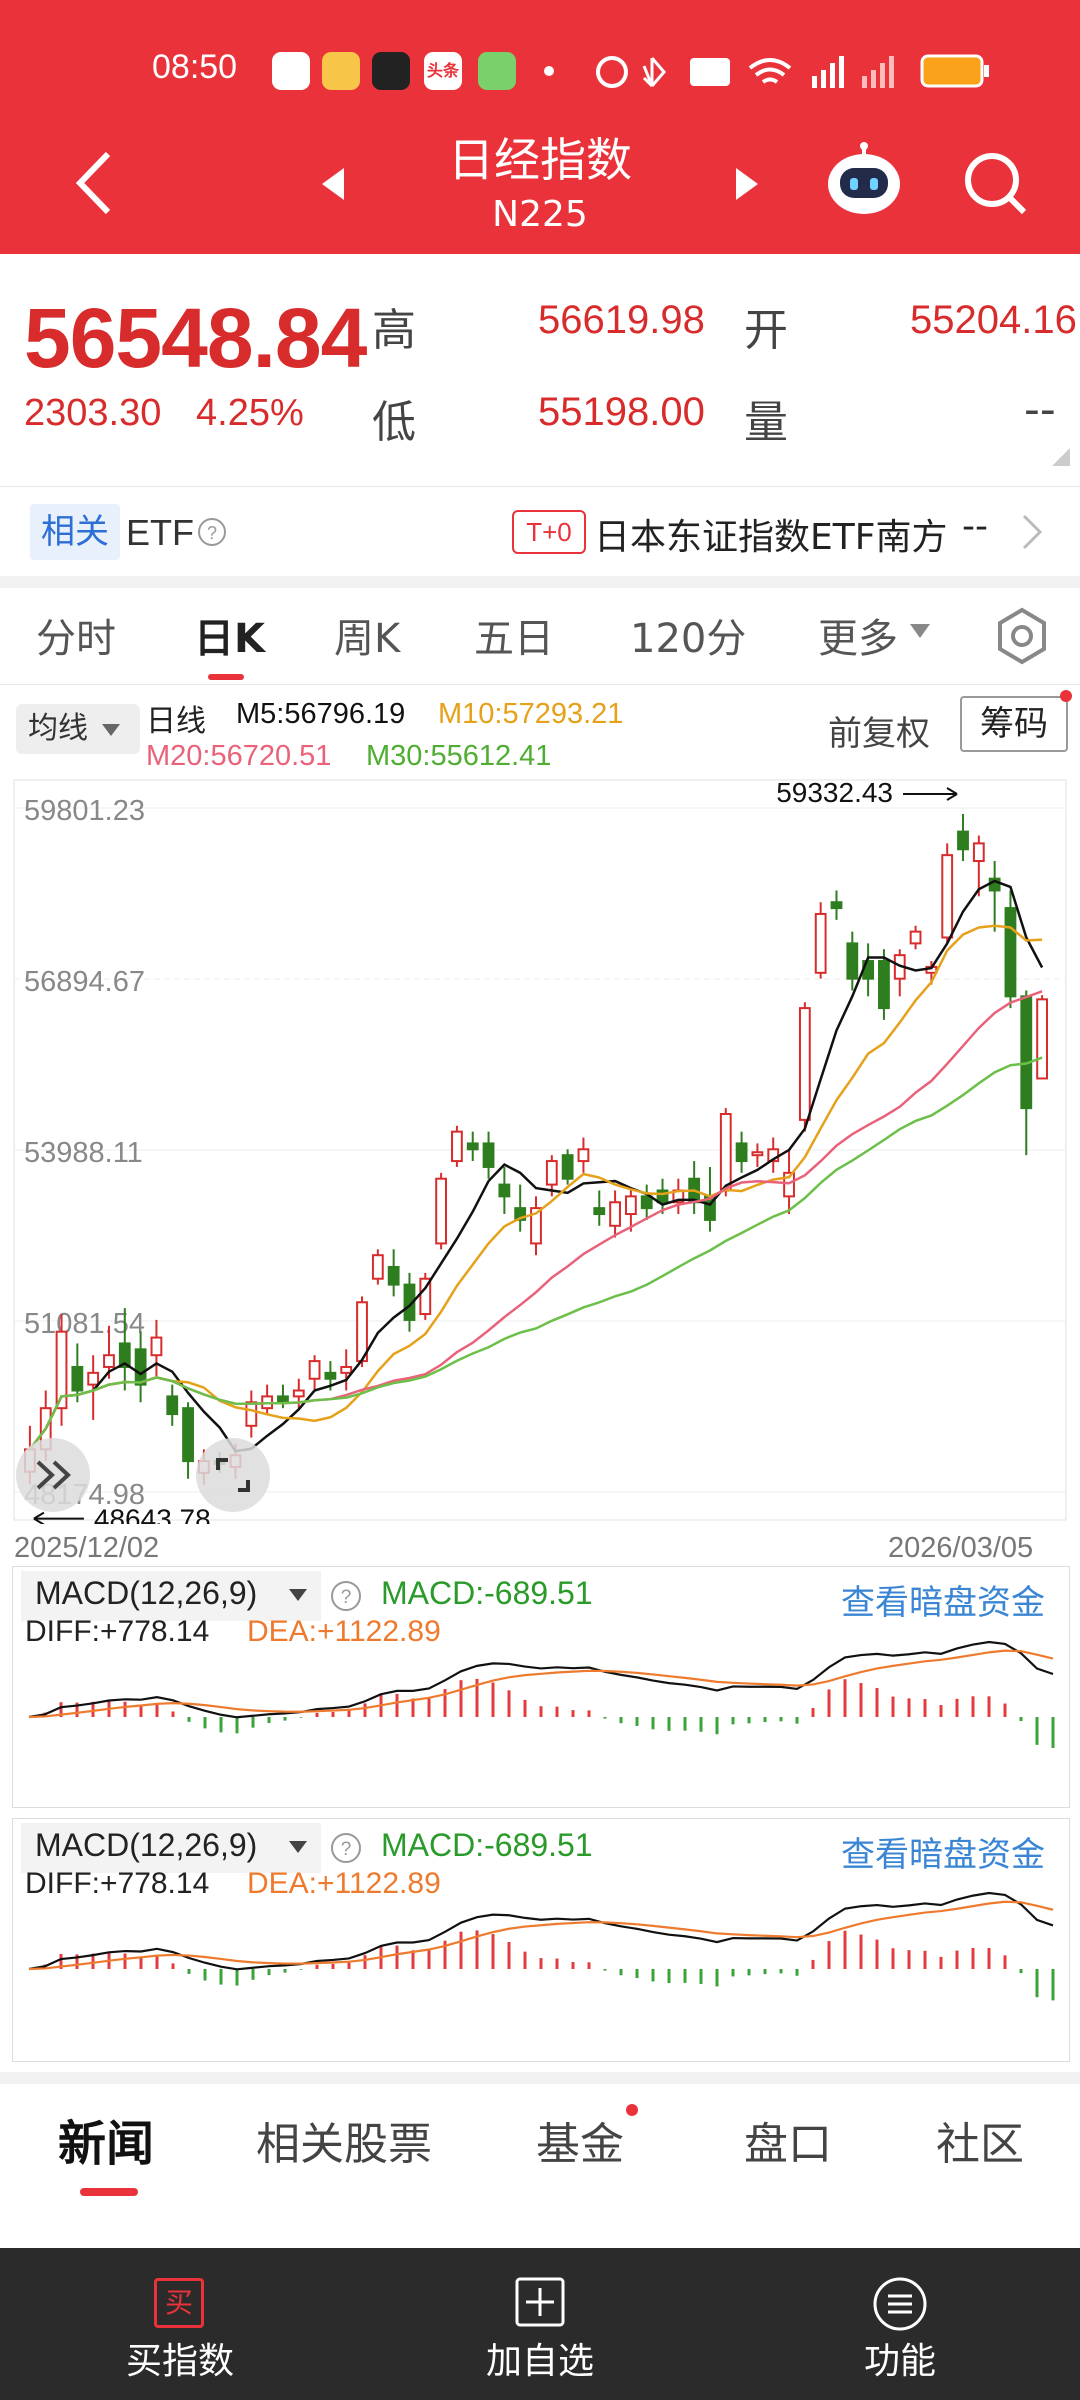 Image resolution: width=1080 pixels, height=2400 pixels. Describe the element at coordinates (961, 1548) in the screenshot. I see `x-end-date: 2026/03/05` at that location.